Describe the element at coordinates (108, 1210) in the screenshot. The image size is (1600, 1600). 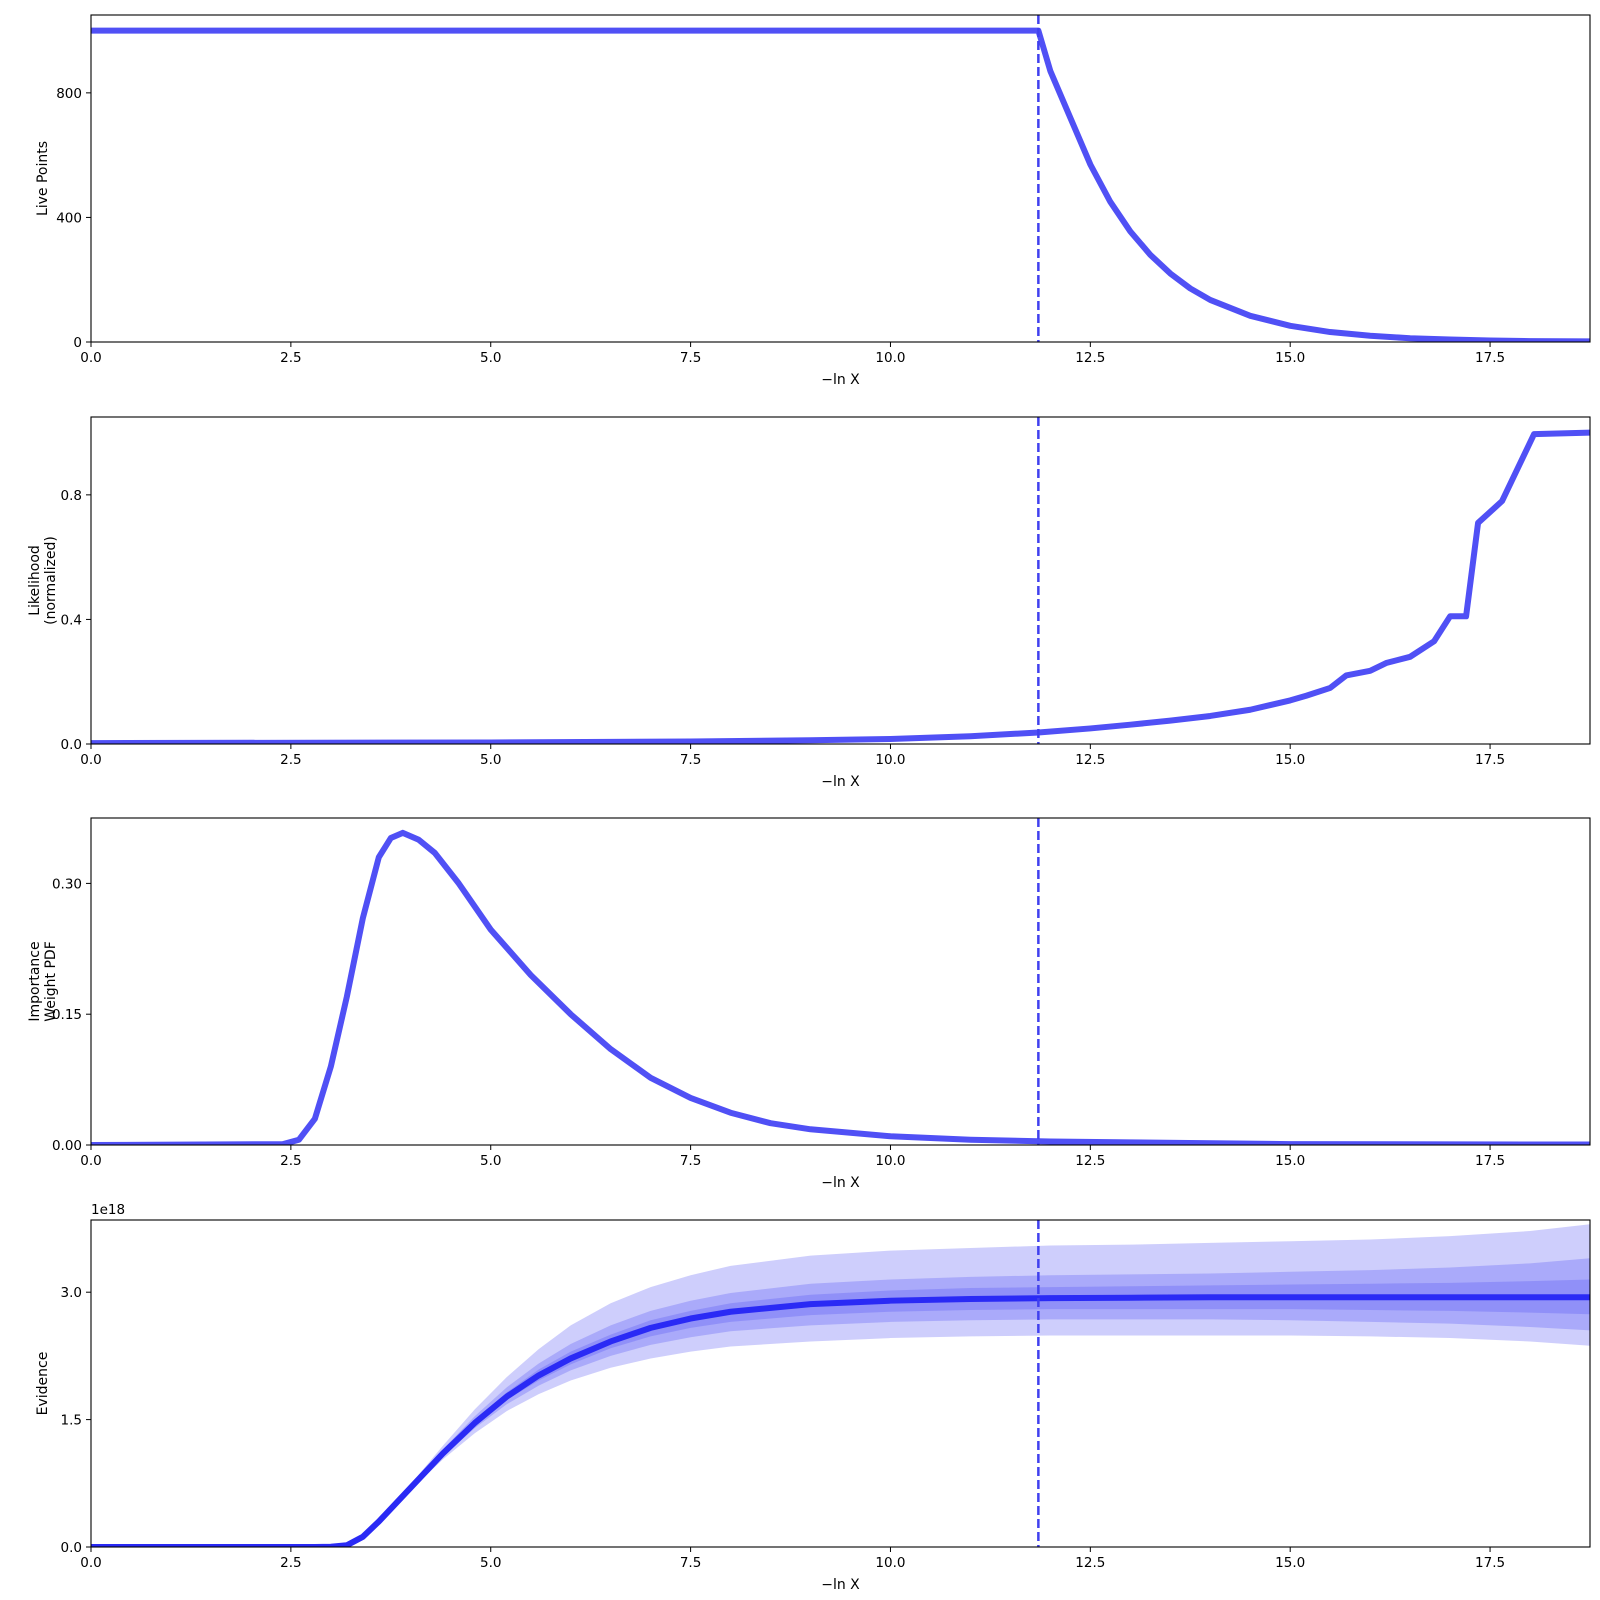
I see `y-offset-label: 1e18` at that location.